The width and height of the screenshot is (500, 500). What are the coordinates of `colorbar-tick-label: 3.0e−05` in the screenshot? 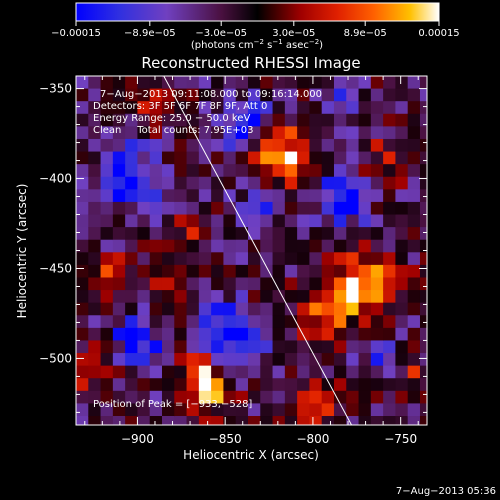 It's located at (293, 33).